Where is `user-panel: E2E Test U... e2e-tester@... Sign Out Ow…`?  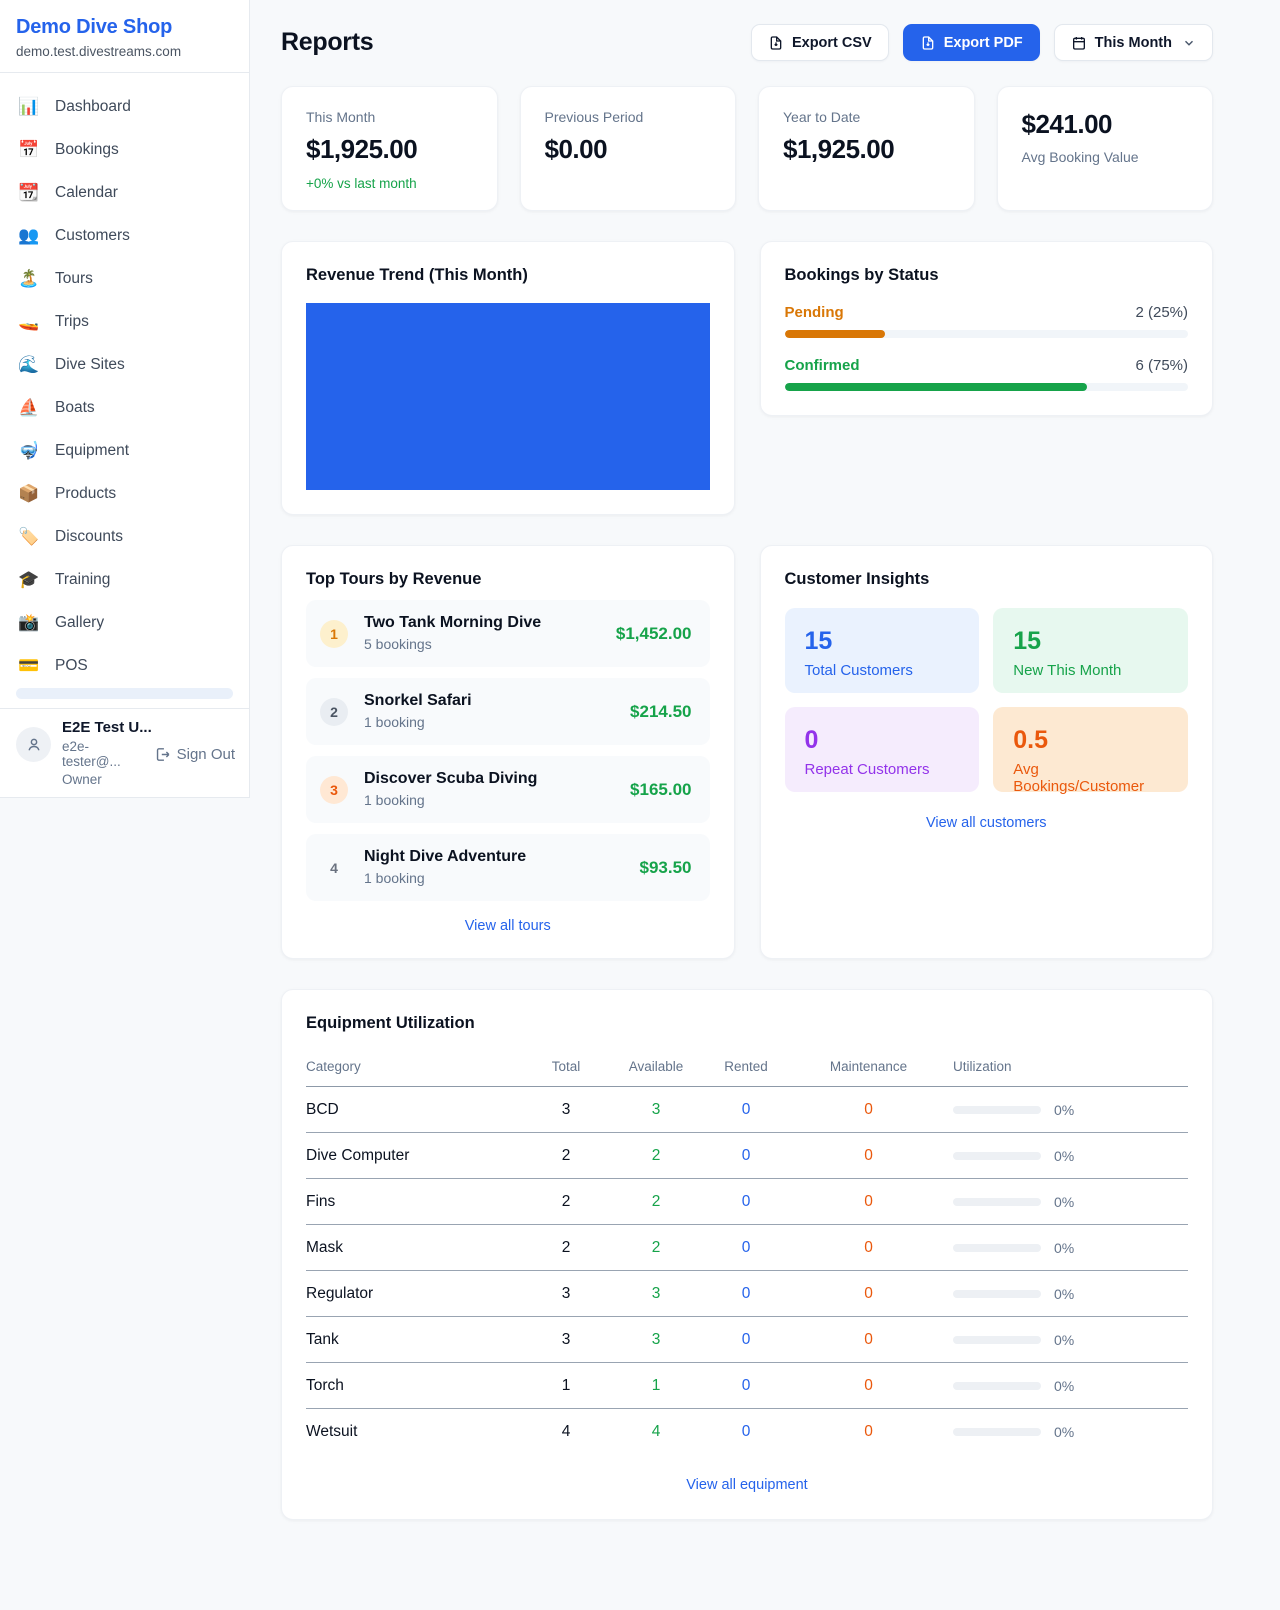 user-panel: E2E Test U... e2e-tester@... Sign Out Ow… is located at coordinates (124, 752).